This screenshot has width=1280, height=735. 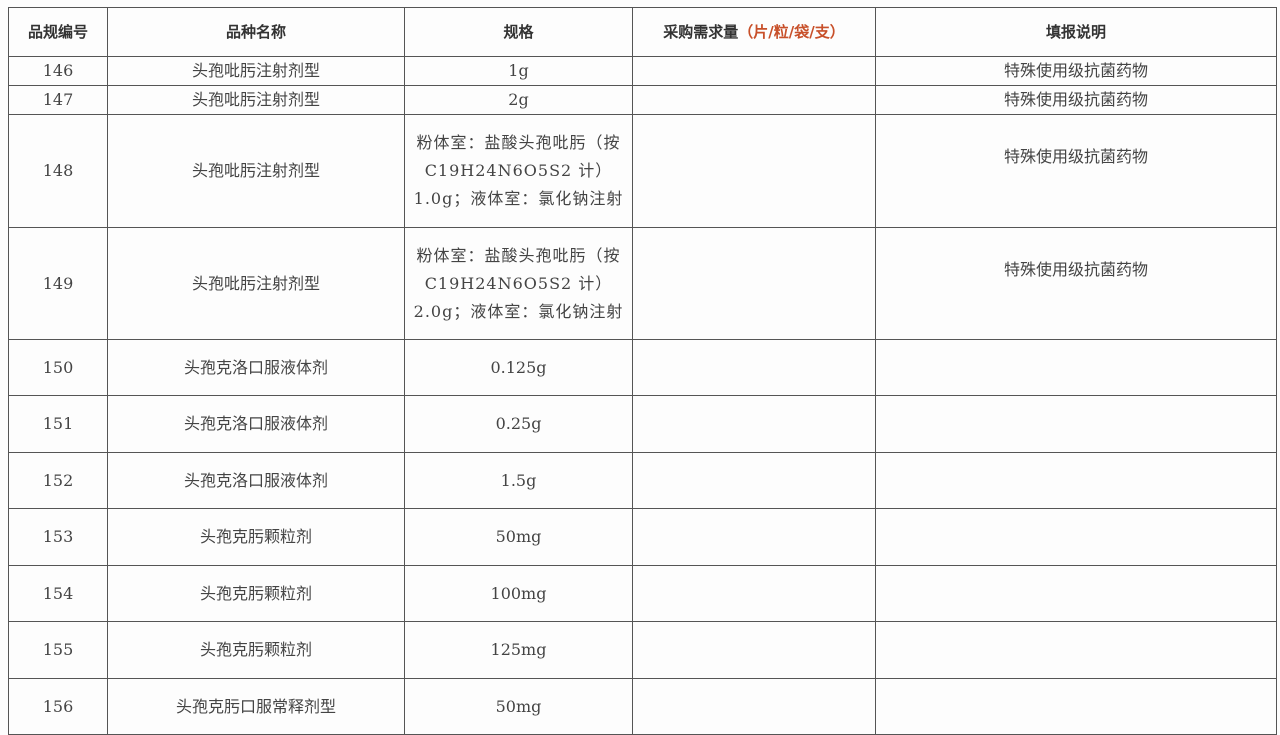 What do you see at coordinates (518, 424) in the screenshot?
I see `row-spec: 0.25g` at bounding box center [518, 424].